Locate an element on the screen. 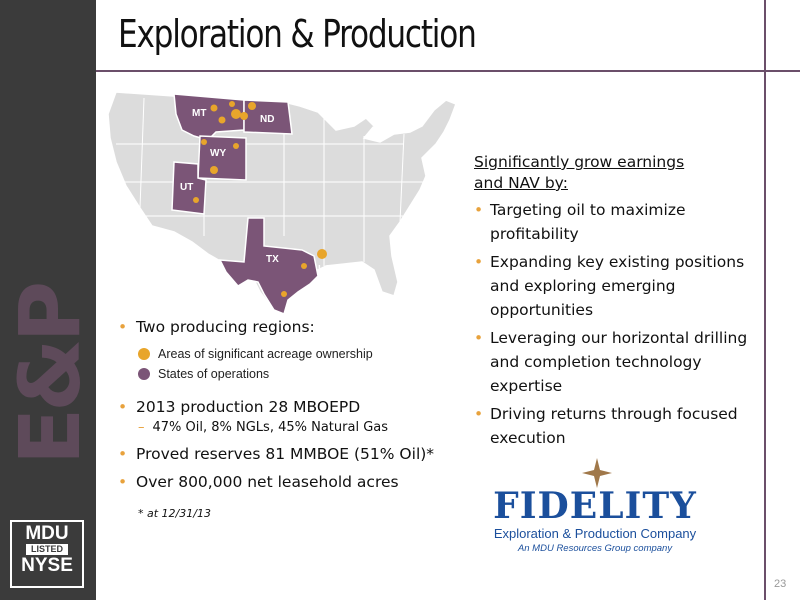 Image resolution: width=800 pixels, height=600 pixels. dash-icon: – is located at coordinates (141, 427).